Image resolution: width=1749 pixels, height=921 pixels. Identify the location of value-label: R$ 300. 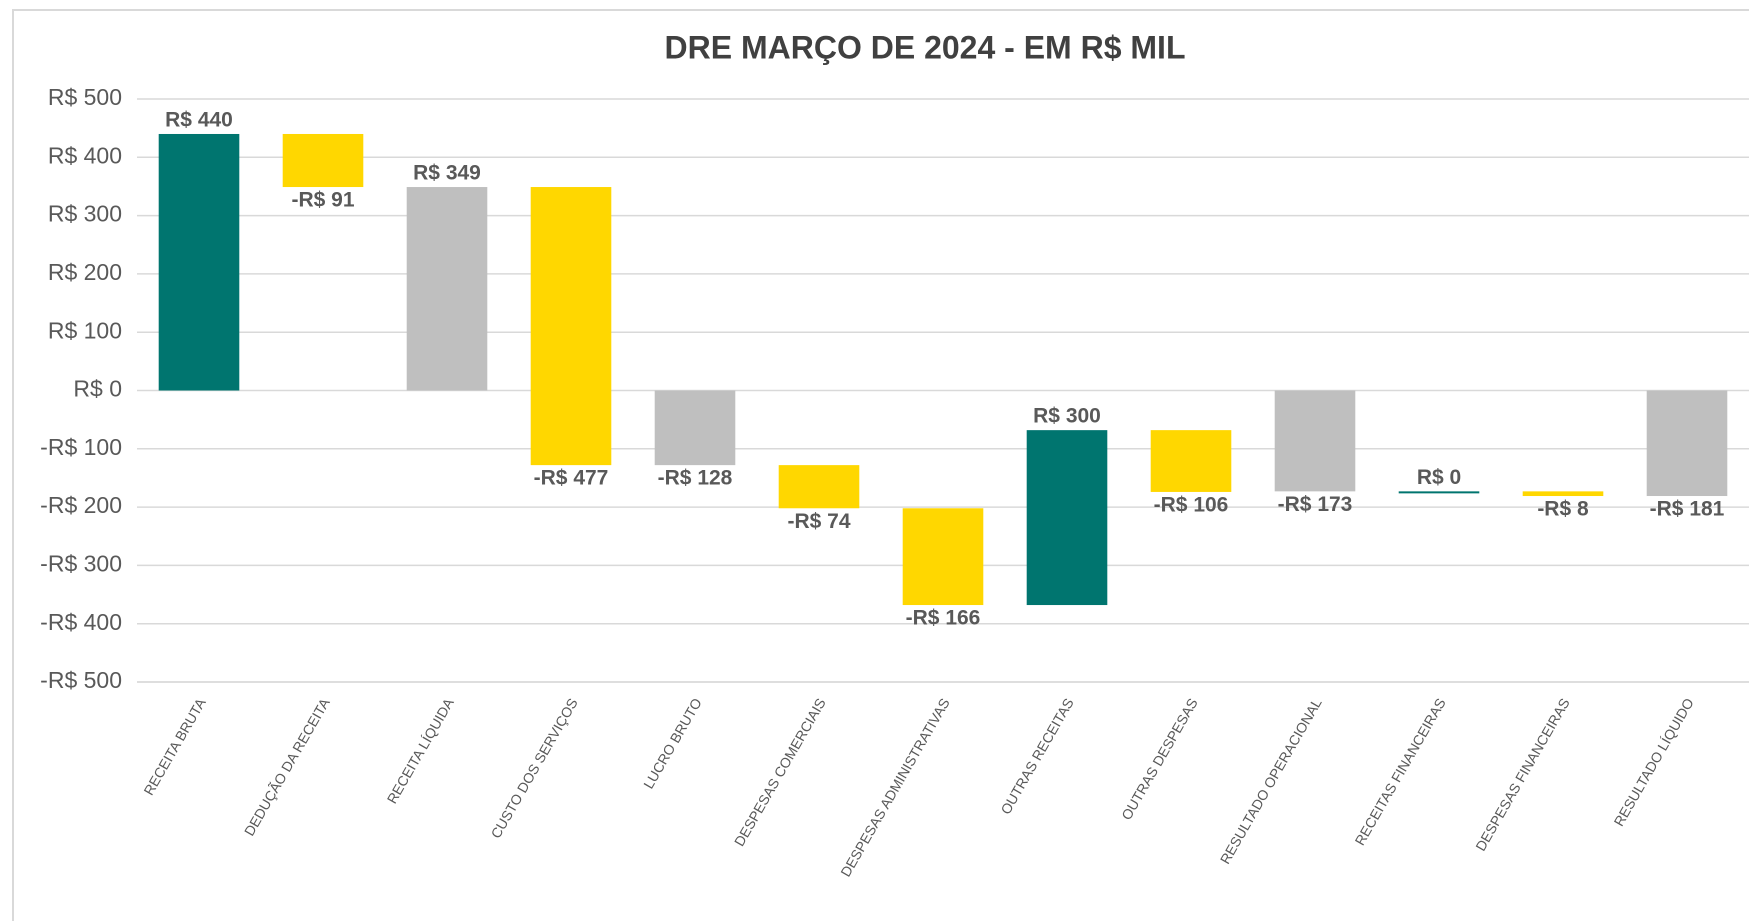
(1067, 416).